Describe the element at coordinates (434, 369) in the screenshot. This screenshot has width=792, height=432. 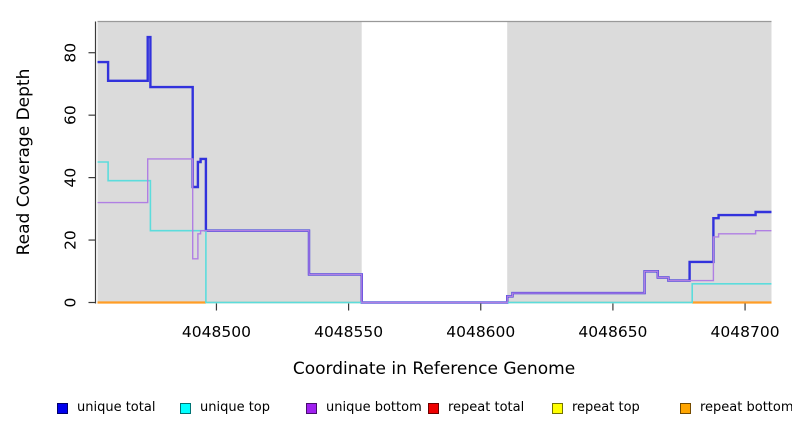
I see `x-axis-title: Coordinate in Reference Genome` at that location.